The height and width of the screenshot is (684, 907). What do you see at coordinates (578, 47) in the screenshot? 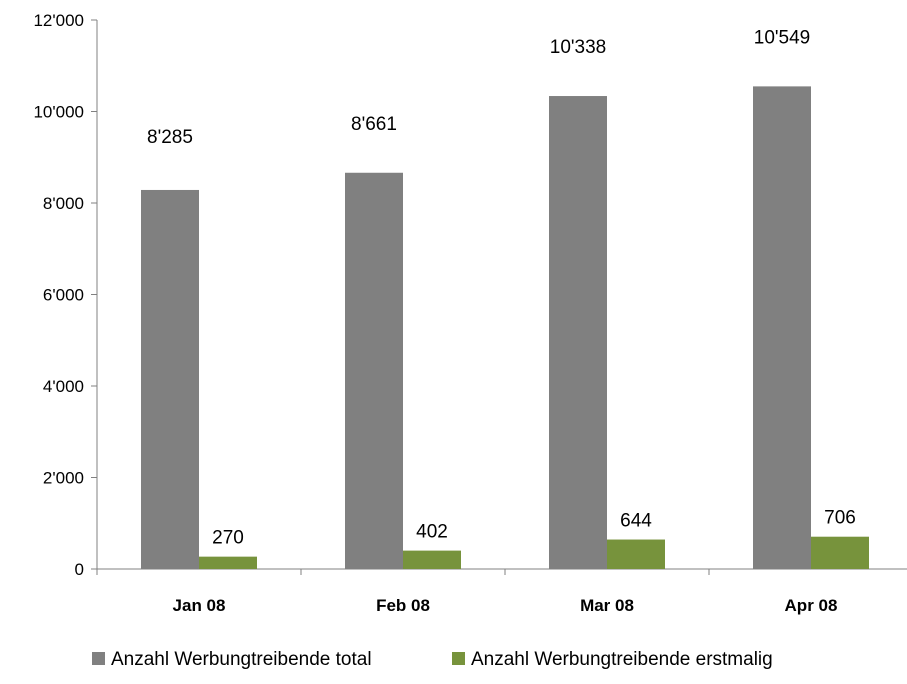
I see `data-label-total: 10'338` at bounding box center [578, 47].